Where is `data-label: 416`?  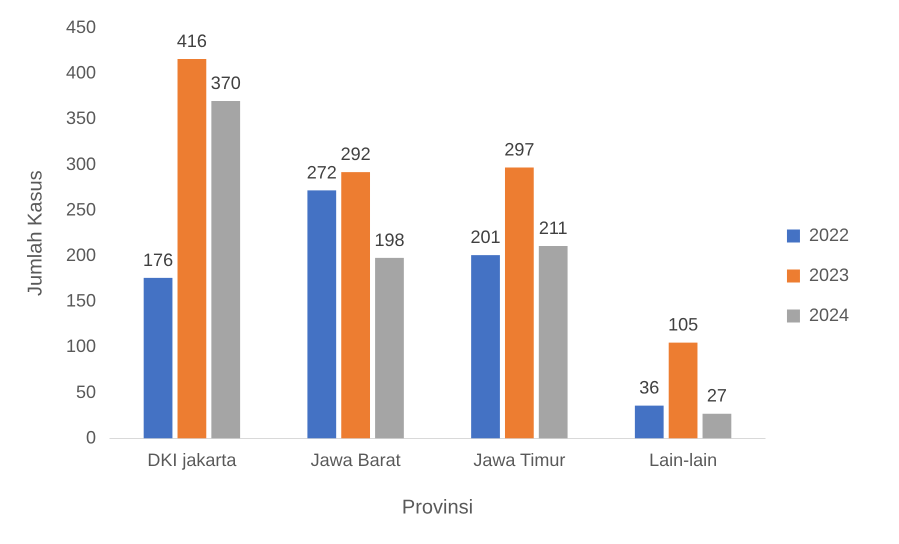 data-label: 416 is located at coordinates (191, 40).